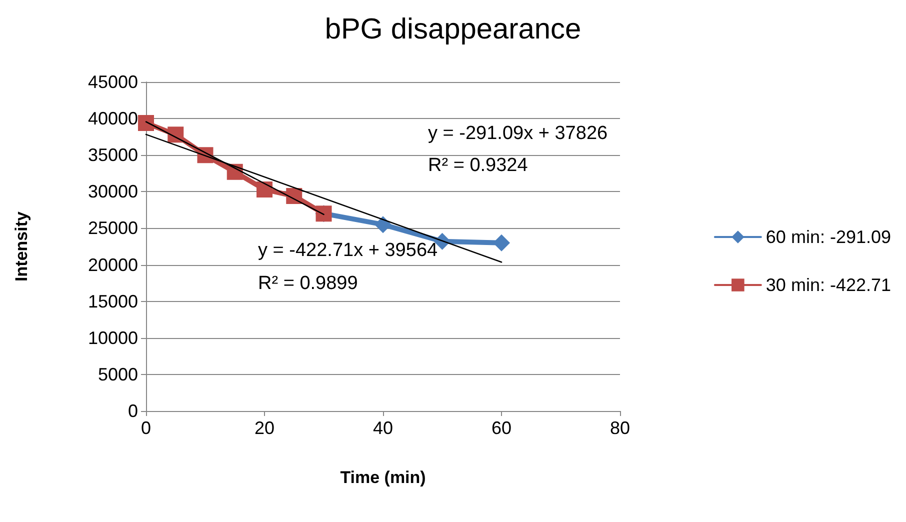 Image resolution: width=906 pixels, height=522 pixels. What do you see at coordinates (383, 477) in the screenshot?
I see `x-axis-title: Time (min)` at bounding box center [383, 477].